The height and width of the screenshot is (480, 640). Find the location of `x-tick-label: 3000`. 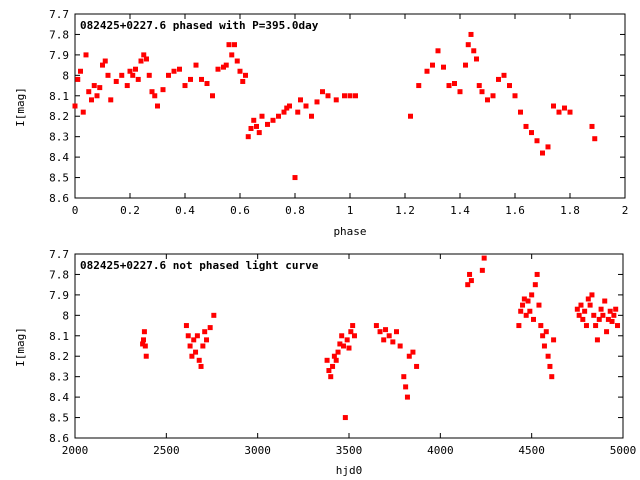

x-tick-label: 3000 is located at coordinates (257, 450).